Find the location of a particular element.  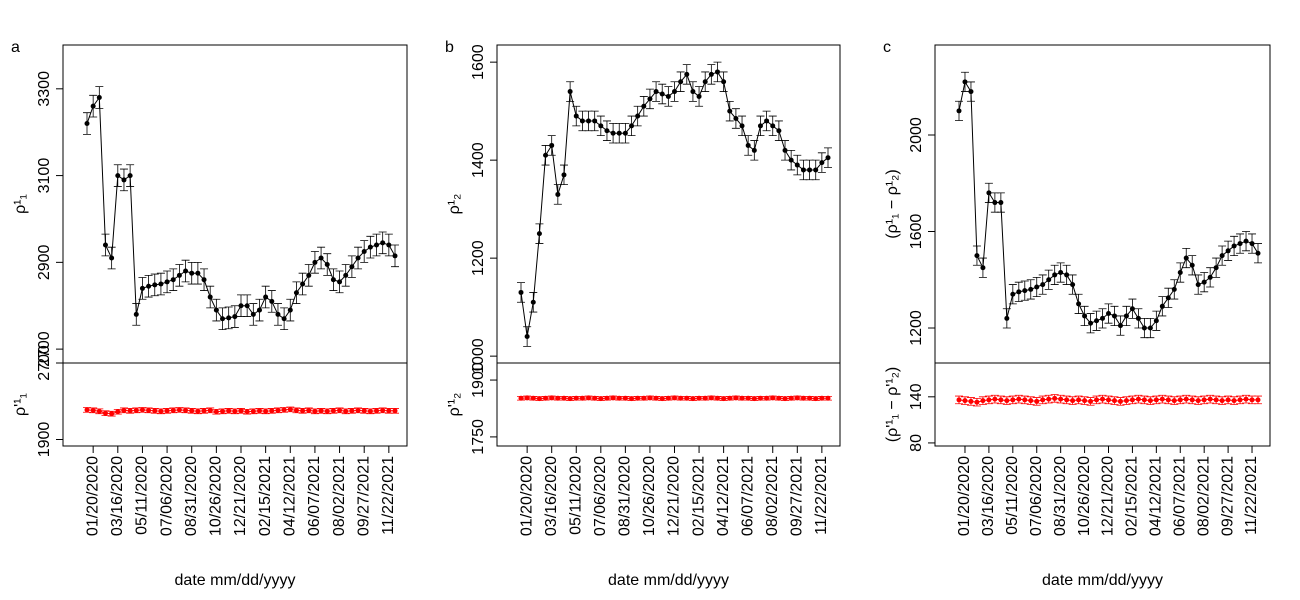

y-axis-label: (ρ¹₁ − ρ¹₂) is located at coordinates (892, 203).